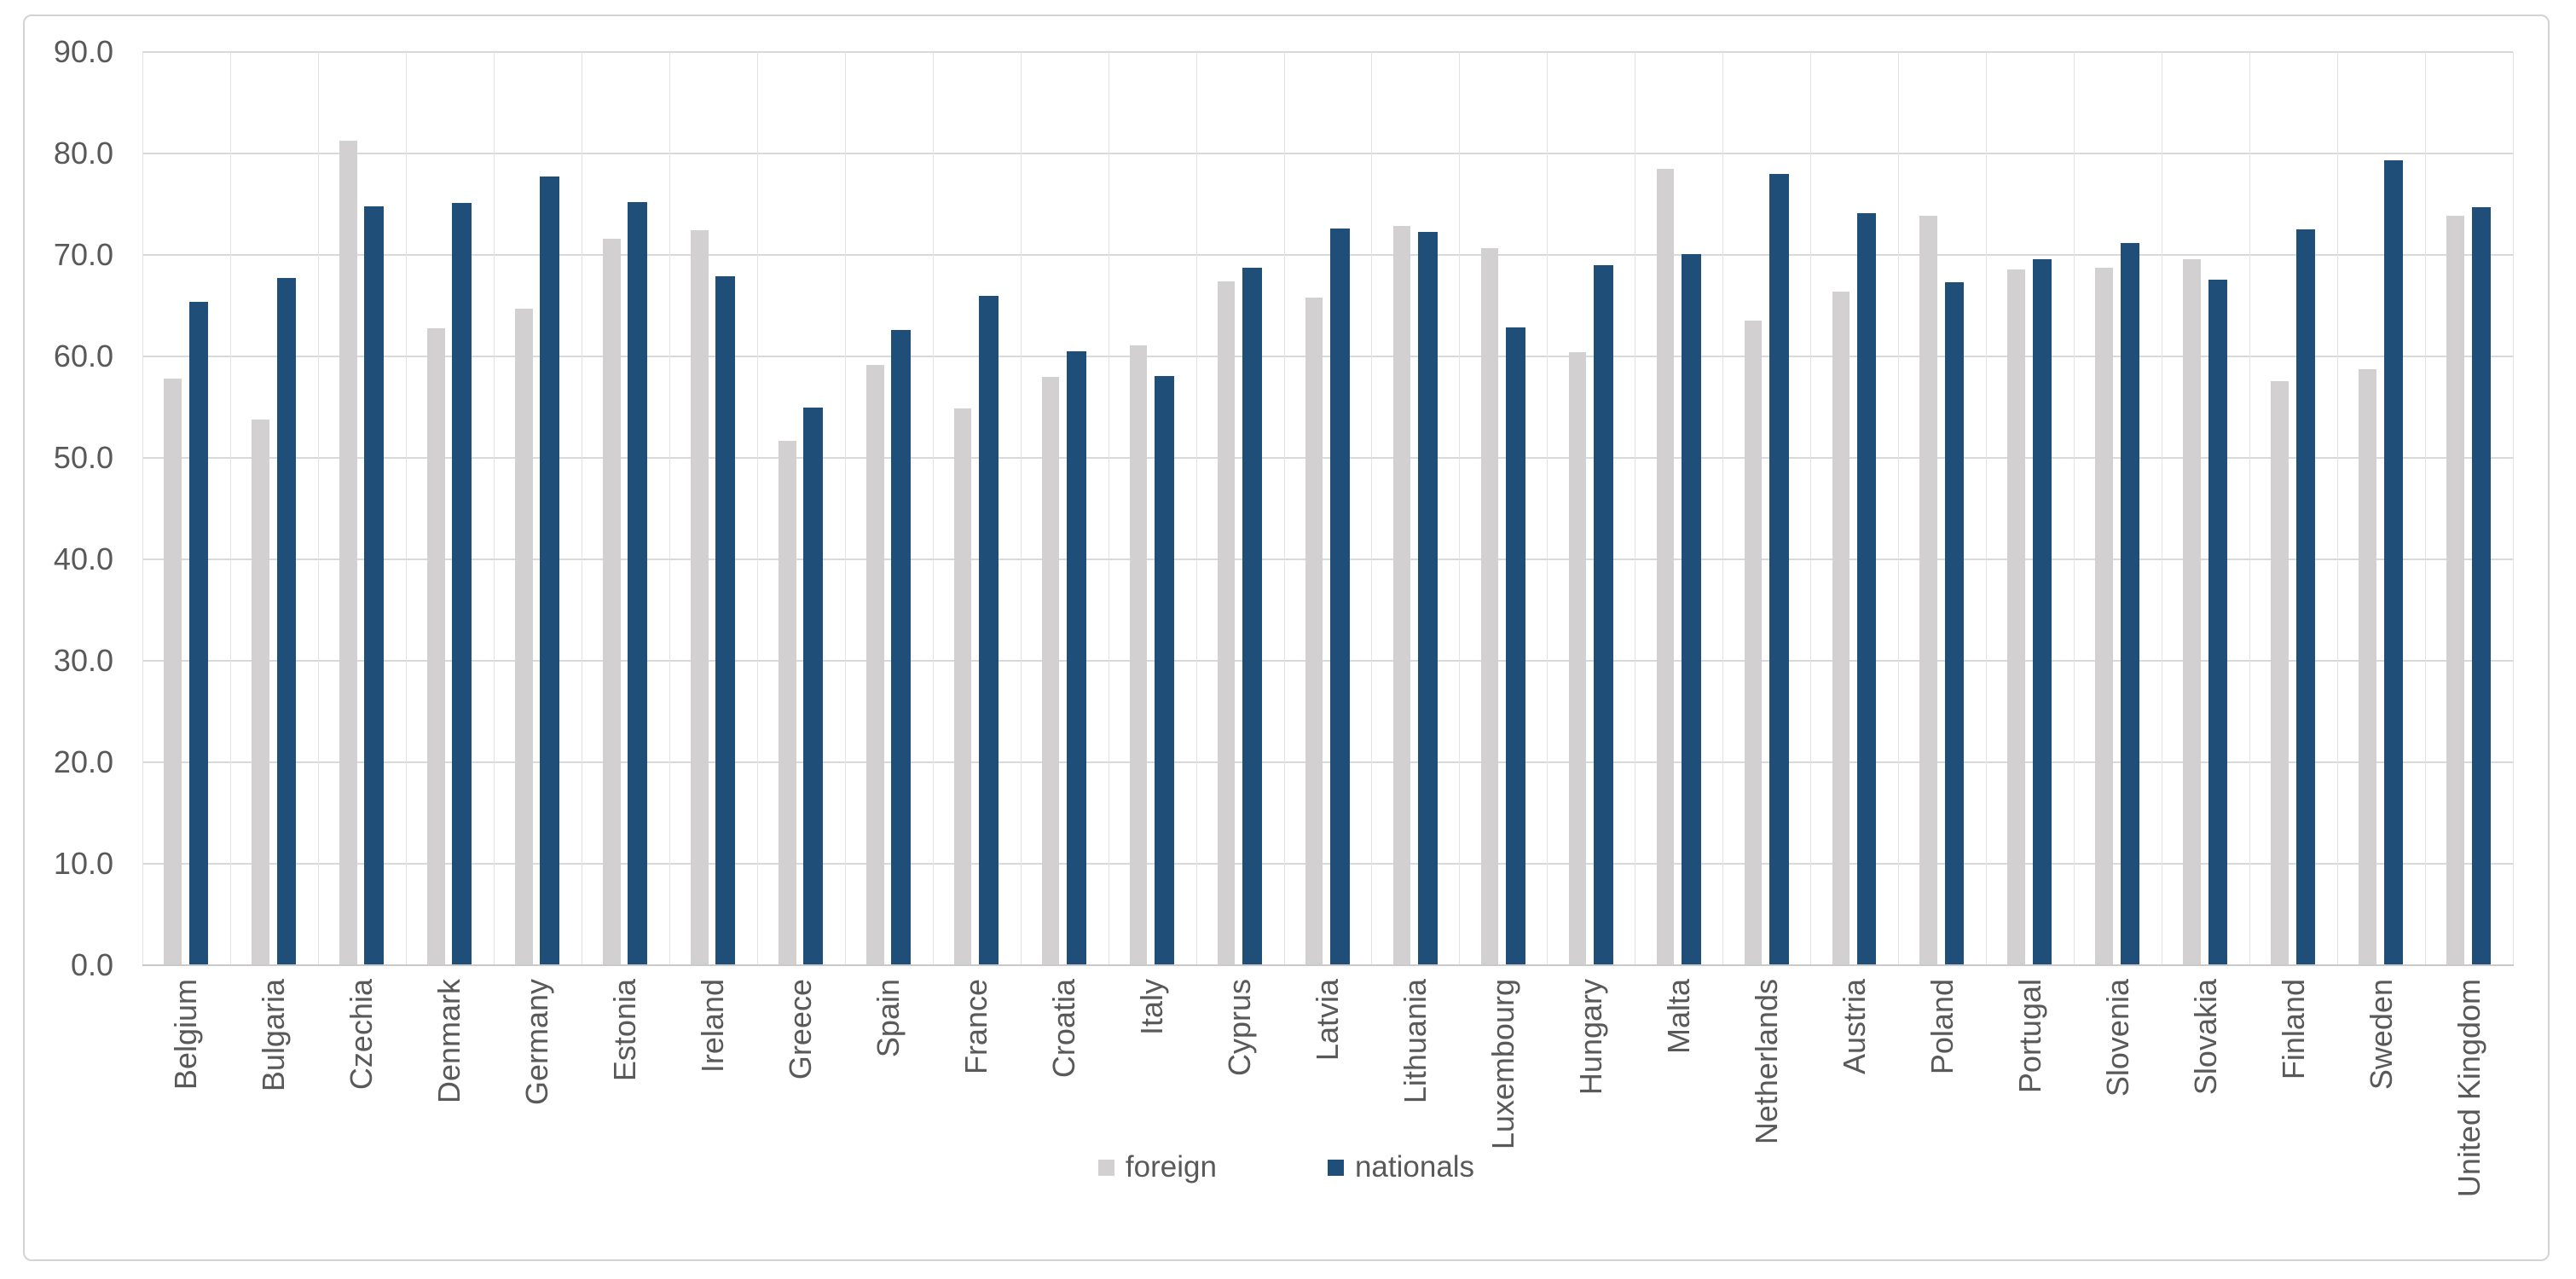 This screenshot has height=1279, width=2576. I want to click on x-label-denmark: Denmark, so click(449, 1041).